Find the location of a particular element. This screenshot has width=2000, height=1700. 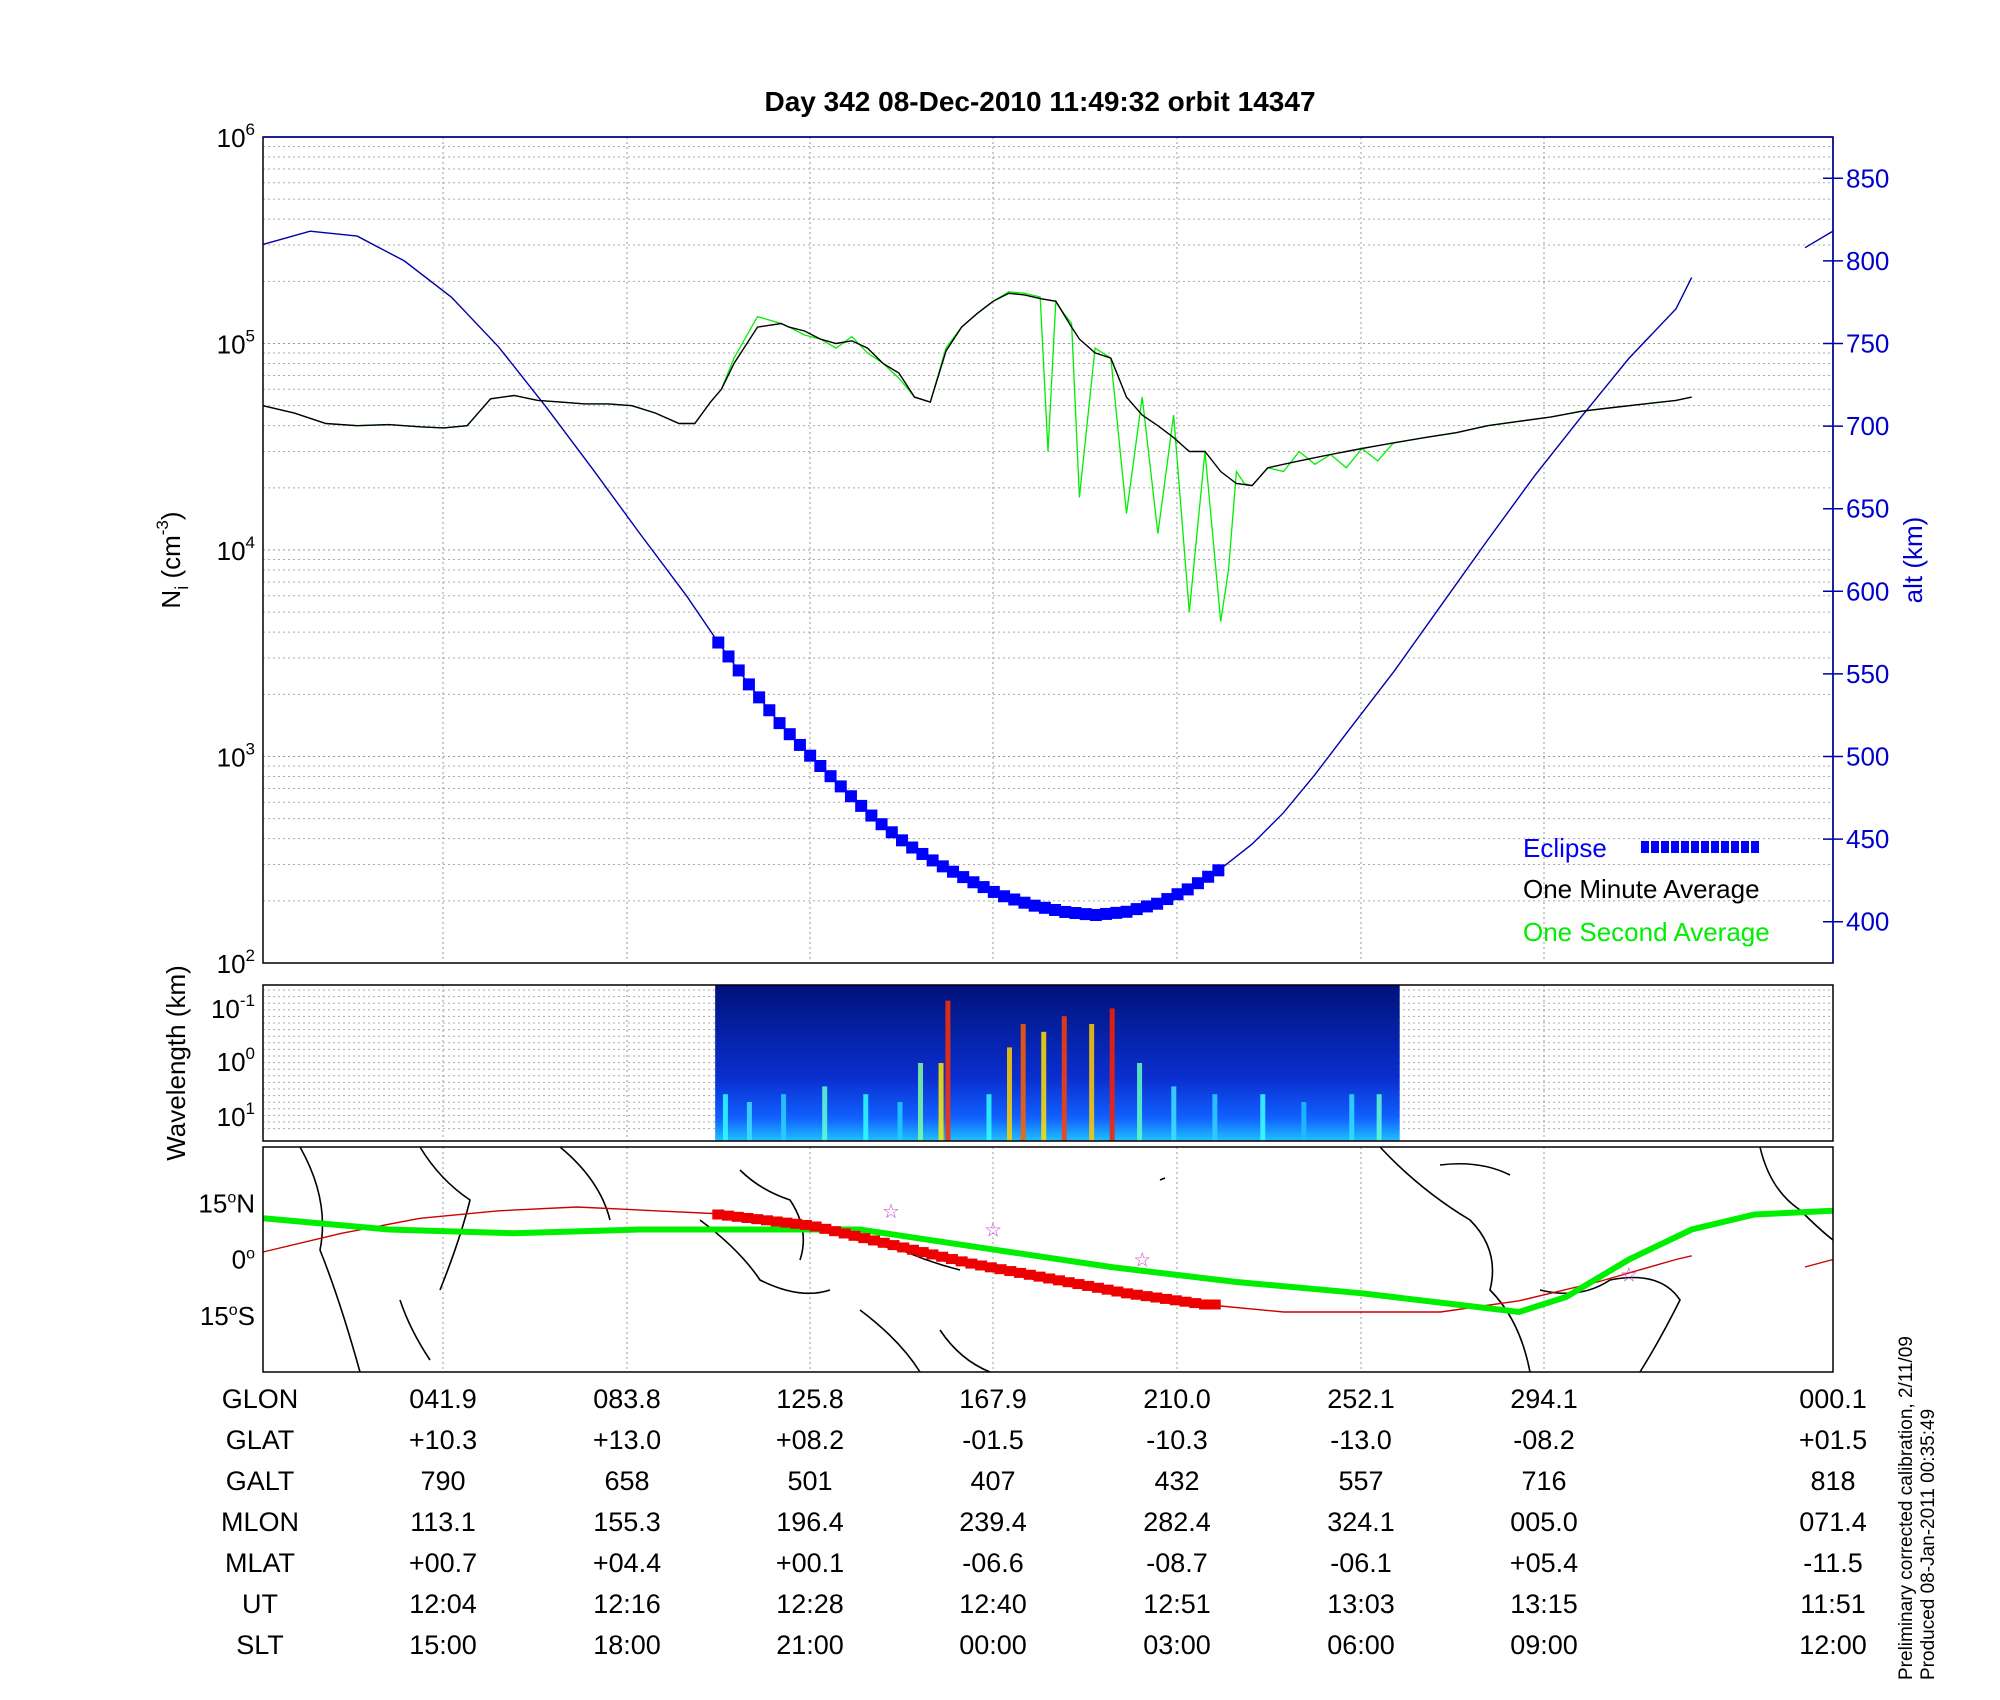

y-tick-label-right: 550 is located at coordinates (1867, 674).